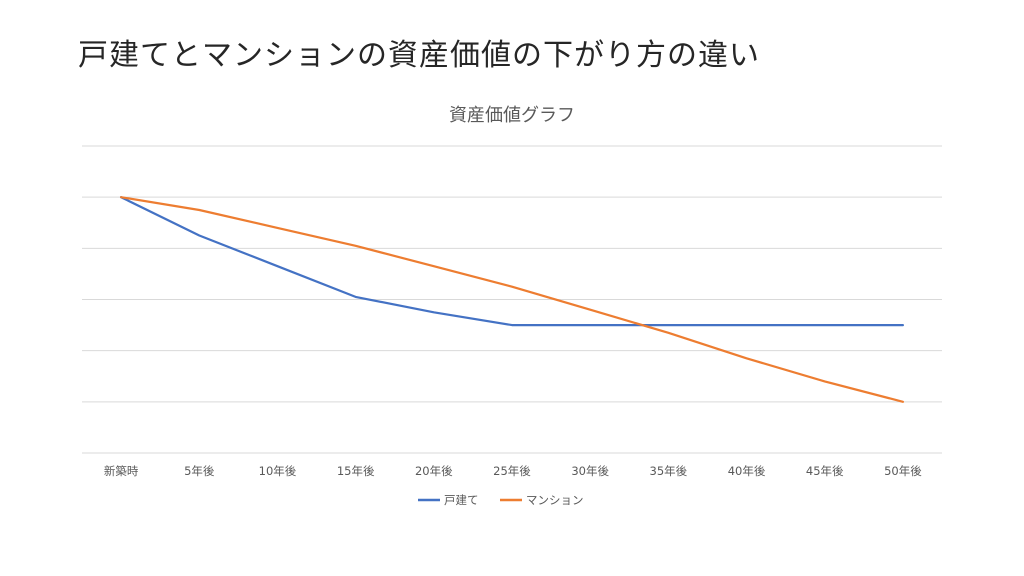  I want to click on x-tick-label: 25年後, so click(512, 471).